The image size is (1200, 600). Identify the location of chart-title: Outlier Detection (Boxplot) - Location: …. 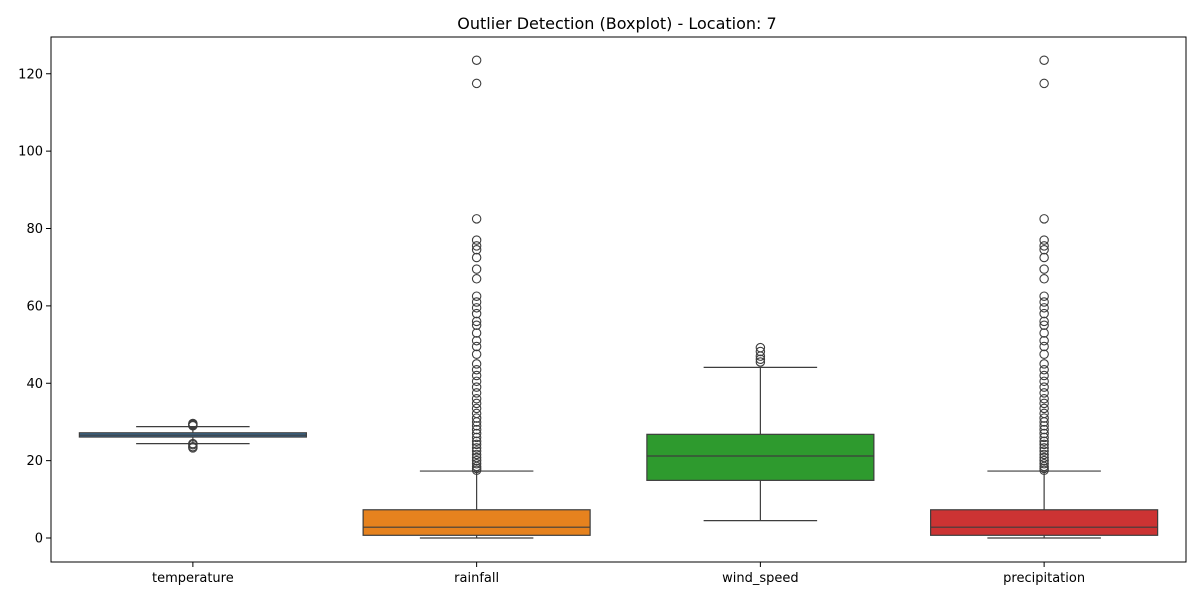
(616, 23).